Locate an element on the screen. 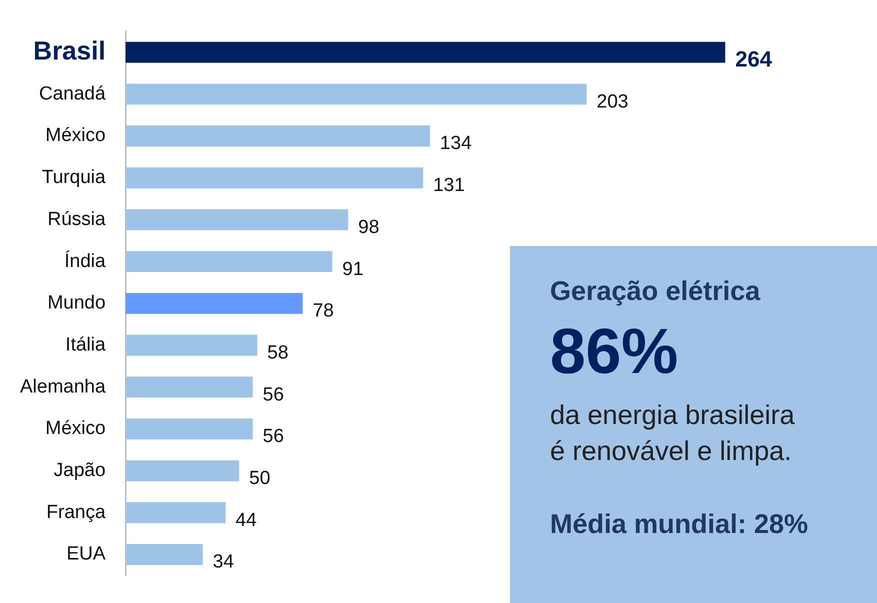  y-tick-label: Canadá is located at coordinates (72, 93).